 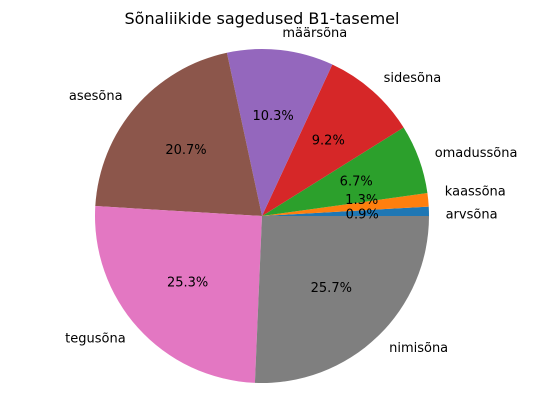 What do you see at coordinates (362, 215) in the screenshot?
I see `pct-label-arvsõna: 0.9%` at bounding box center [362, 215].